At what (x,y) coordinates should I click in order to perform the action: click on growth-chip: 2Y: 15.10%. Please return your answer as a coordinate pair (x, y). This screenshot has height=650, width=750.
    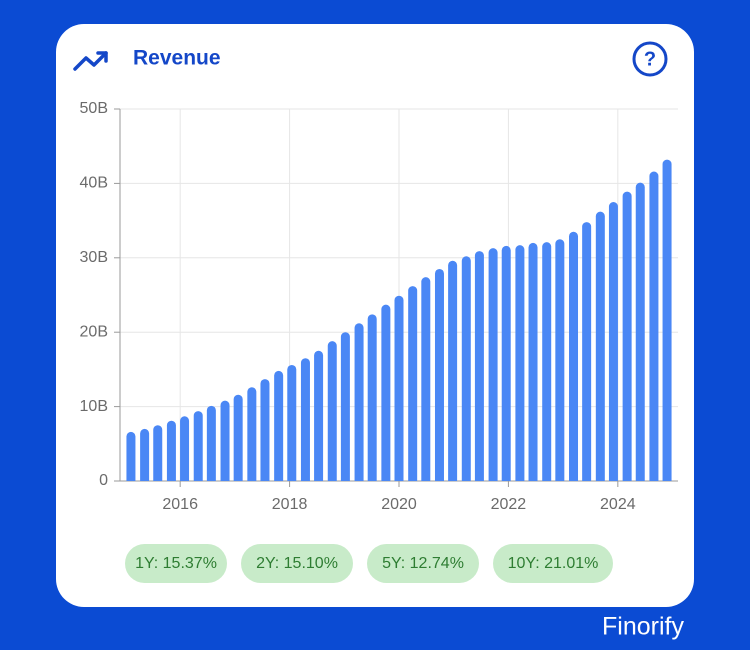
    Looking at the image, I should click on (297, 563).